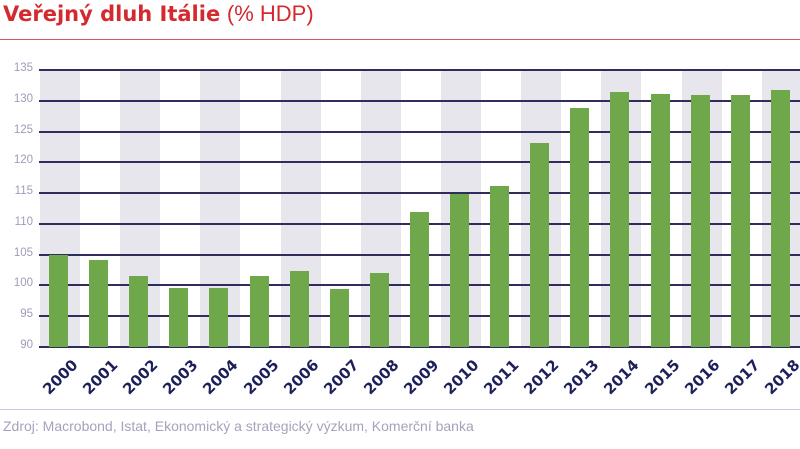 The height and width of the screenshot is (449, 800). I want to click on x-axis-tick-label: 2016, so click(702, 377).